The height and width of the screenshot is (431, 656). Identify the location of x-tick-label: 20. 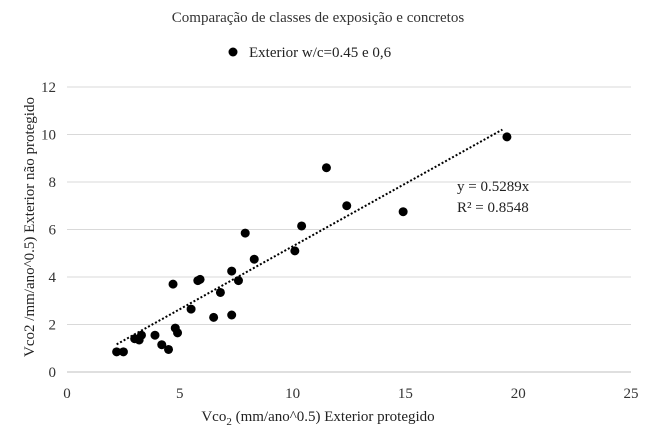
(518, 394).